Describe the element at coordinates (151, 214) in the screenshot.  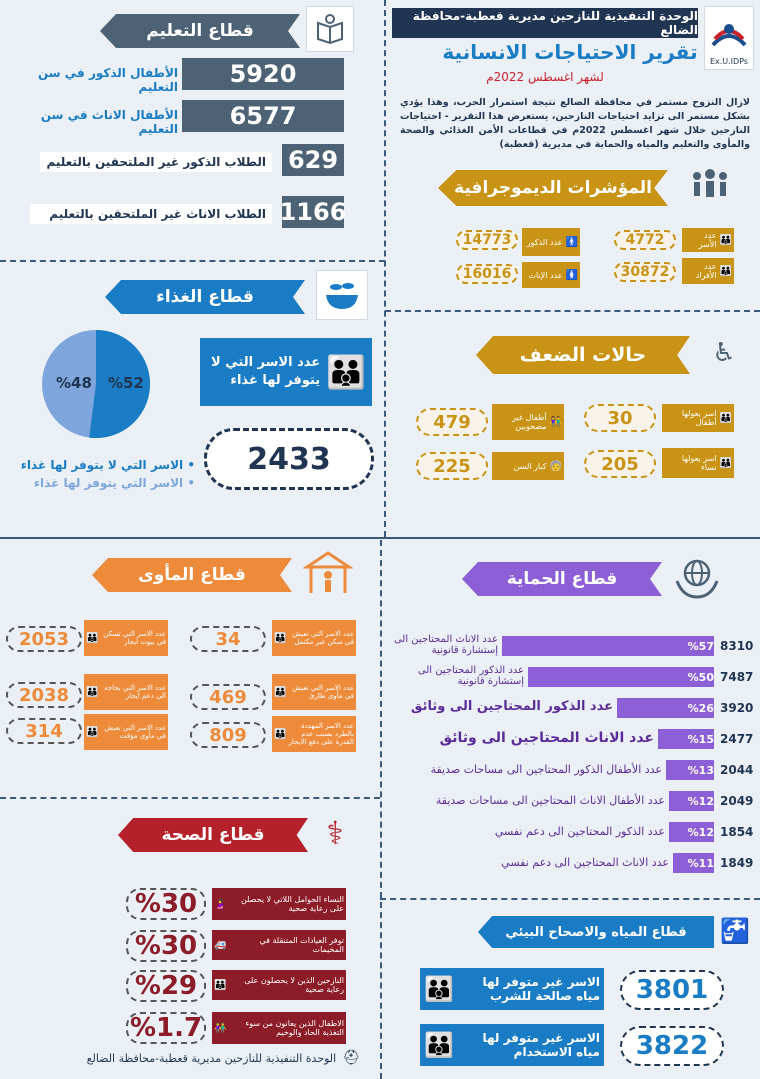
I see `education-label: الطلاب الاناث غير الملتحقين بالتعليم` at that location.